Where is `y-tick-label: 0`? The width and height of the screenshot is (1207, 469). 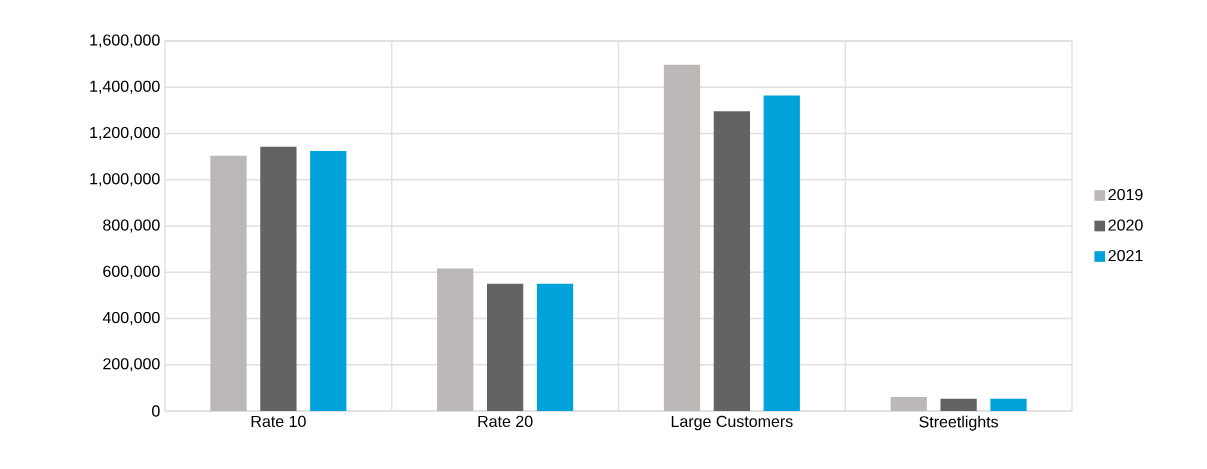 y-tick-label: 0 is located at coordinates (156, 411).